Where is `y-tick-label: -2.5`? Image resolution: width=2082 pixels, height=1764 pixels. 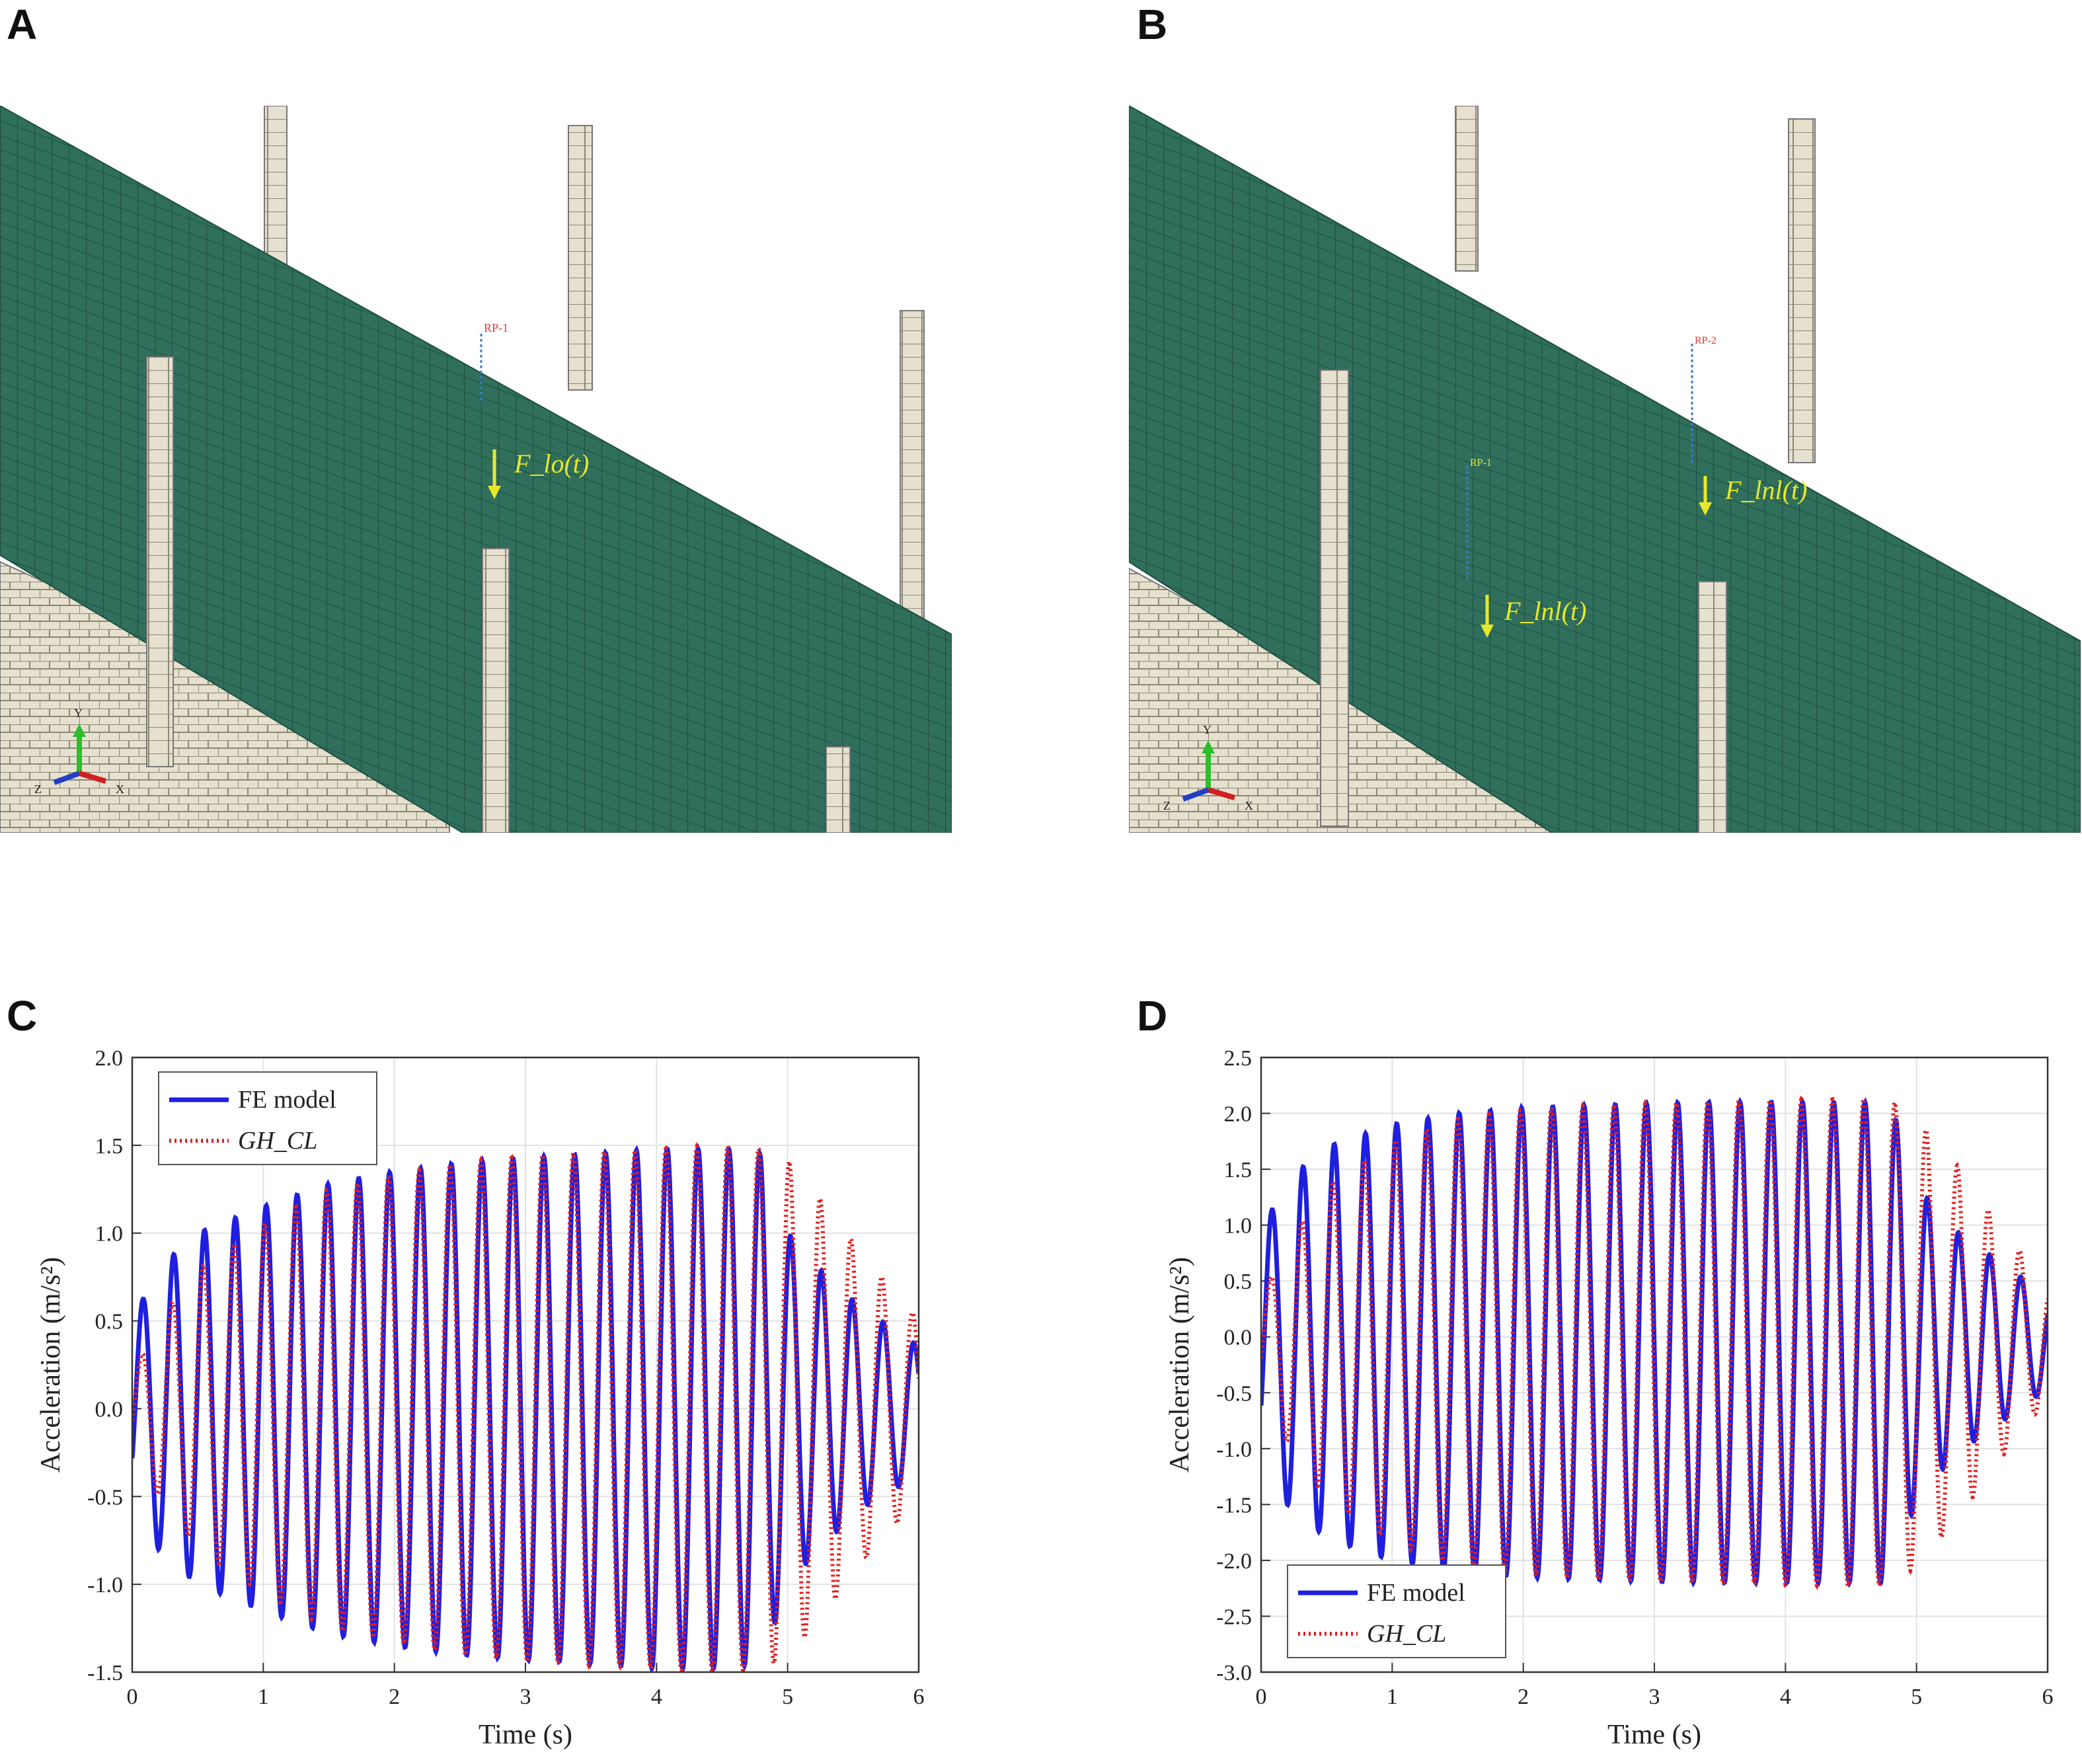 y-tick-label: -2.5 is located at coordinates (1234, 1617).